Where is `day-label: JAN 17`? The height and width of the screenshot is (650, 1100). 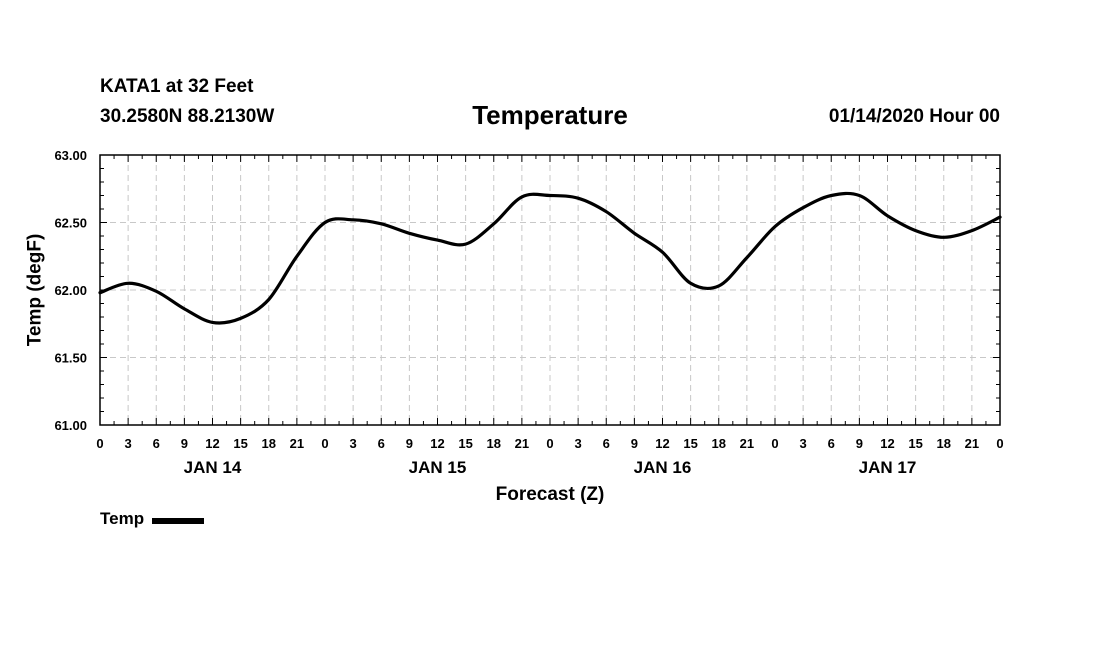 day-label: JAN 17 is located at coordinates (888, 467).